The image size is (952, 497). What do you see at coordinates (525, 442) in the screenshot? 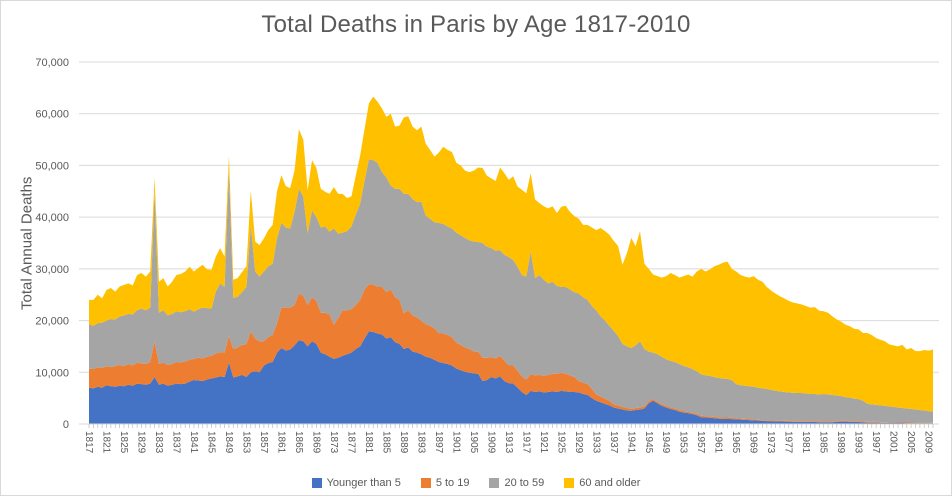
I see `x-tick-label: 1917` at bounding box center [525, 442].